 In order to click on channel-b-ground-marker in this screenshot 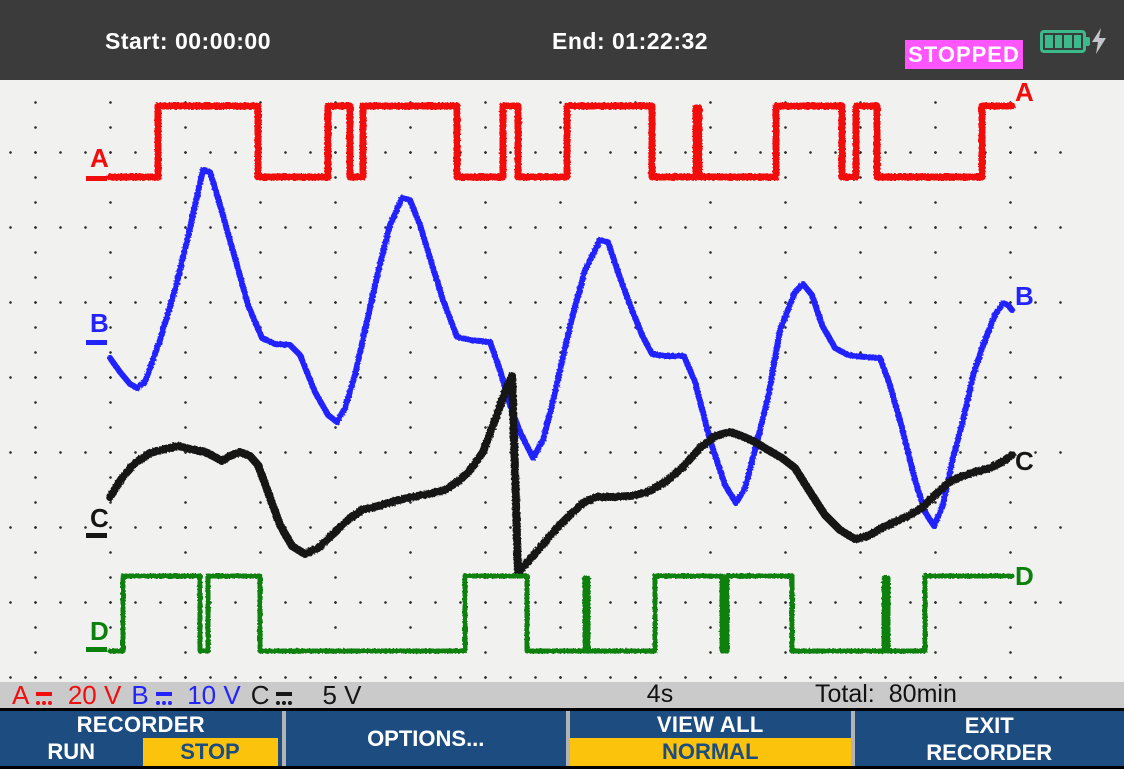, I will do `click(96, 342)`.